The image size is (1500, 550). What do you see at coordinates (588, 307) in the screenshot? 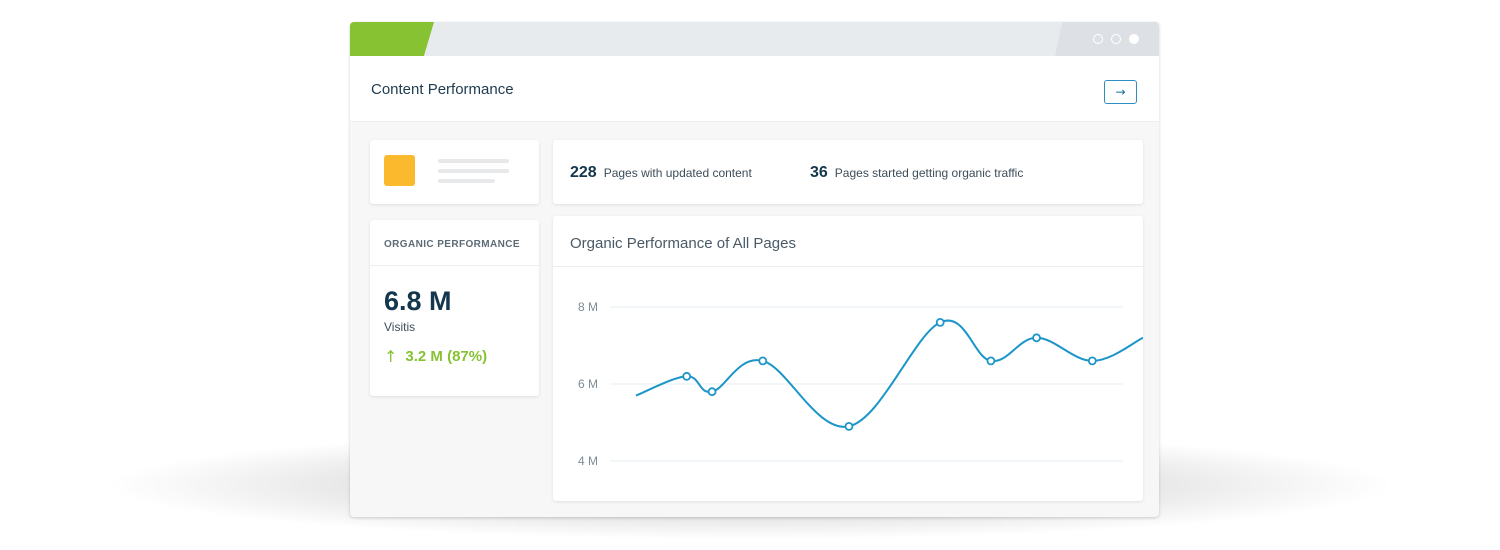
I see `y-tick-label: 8 M` at bounding box center [588, 307].